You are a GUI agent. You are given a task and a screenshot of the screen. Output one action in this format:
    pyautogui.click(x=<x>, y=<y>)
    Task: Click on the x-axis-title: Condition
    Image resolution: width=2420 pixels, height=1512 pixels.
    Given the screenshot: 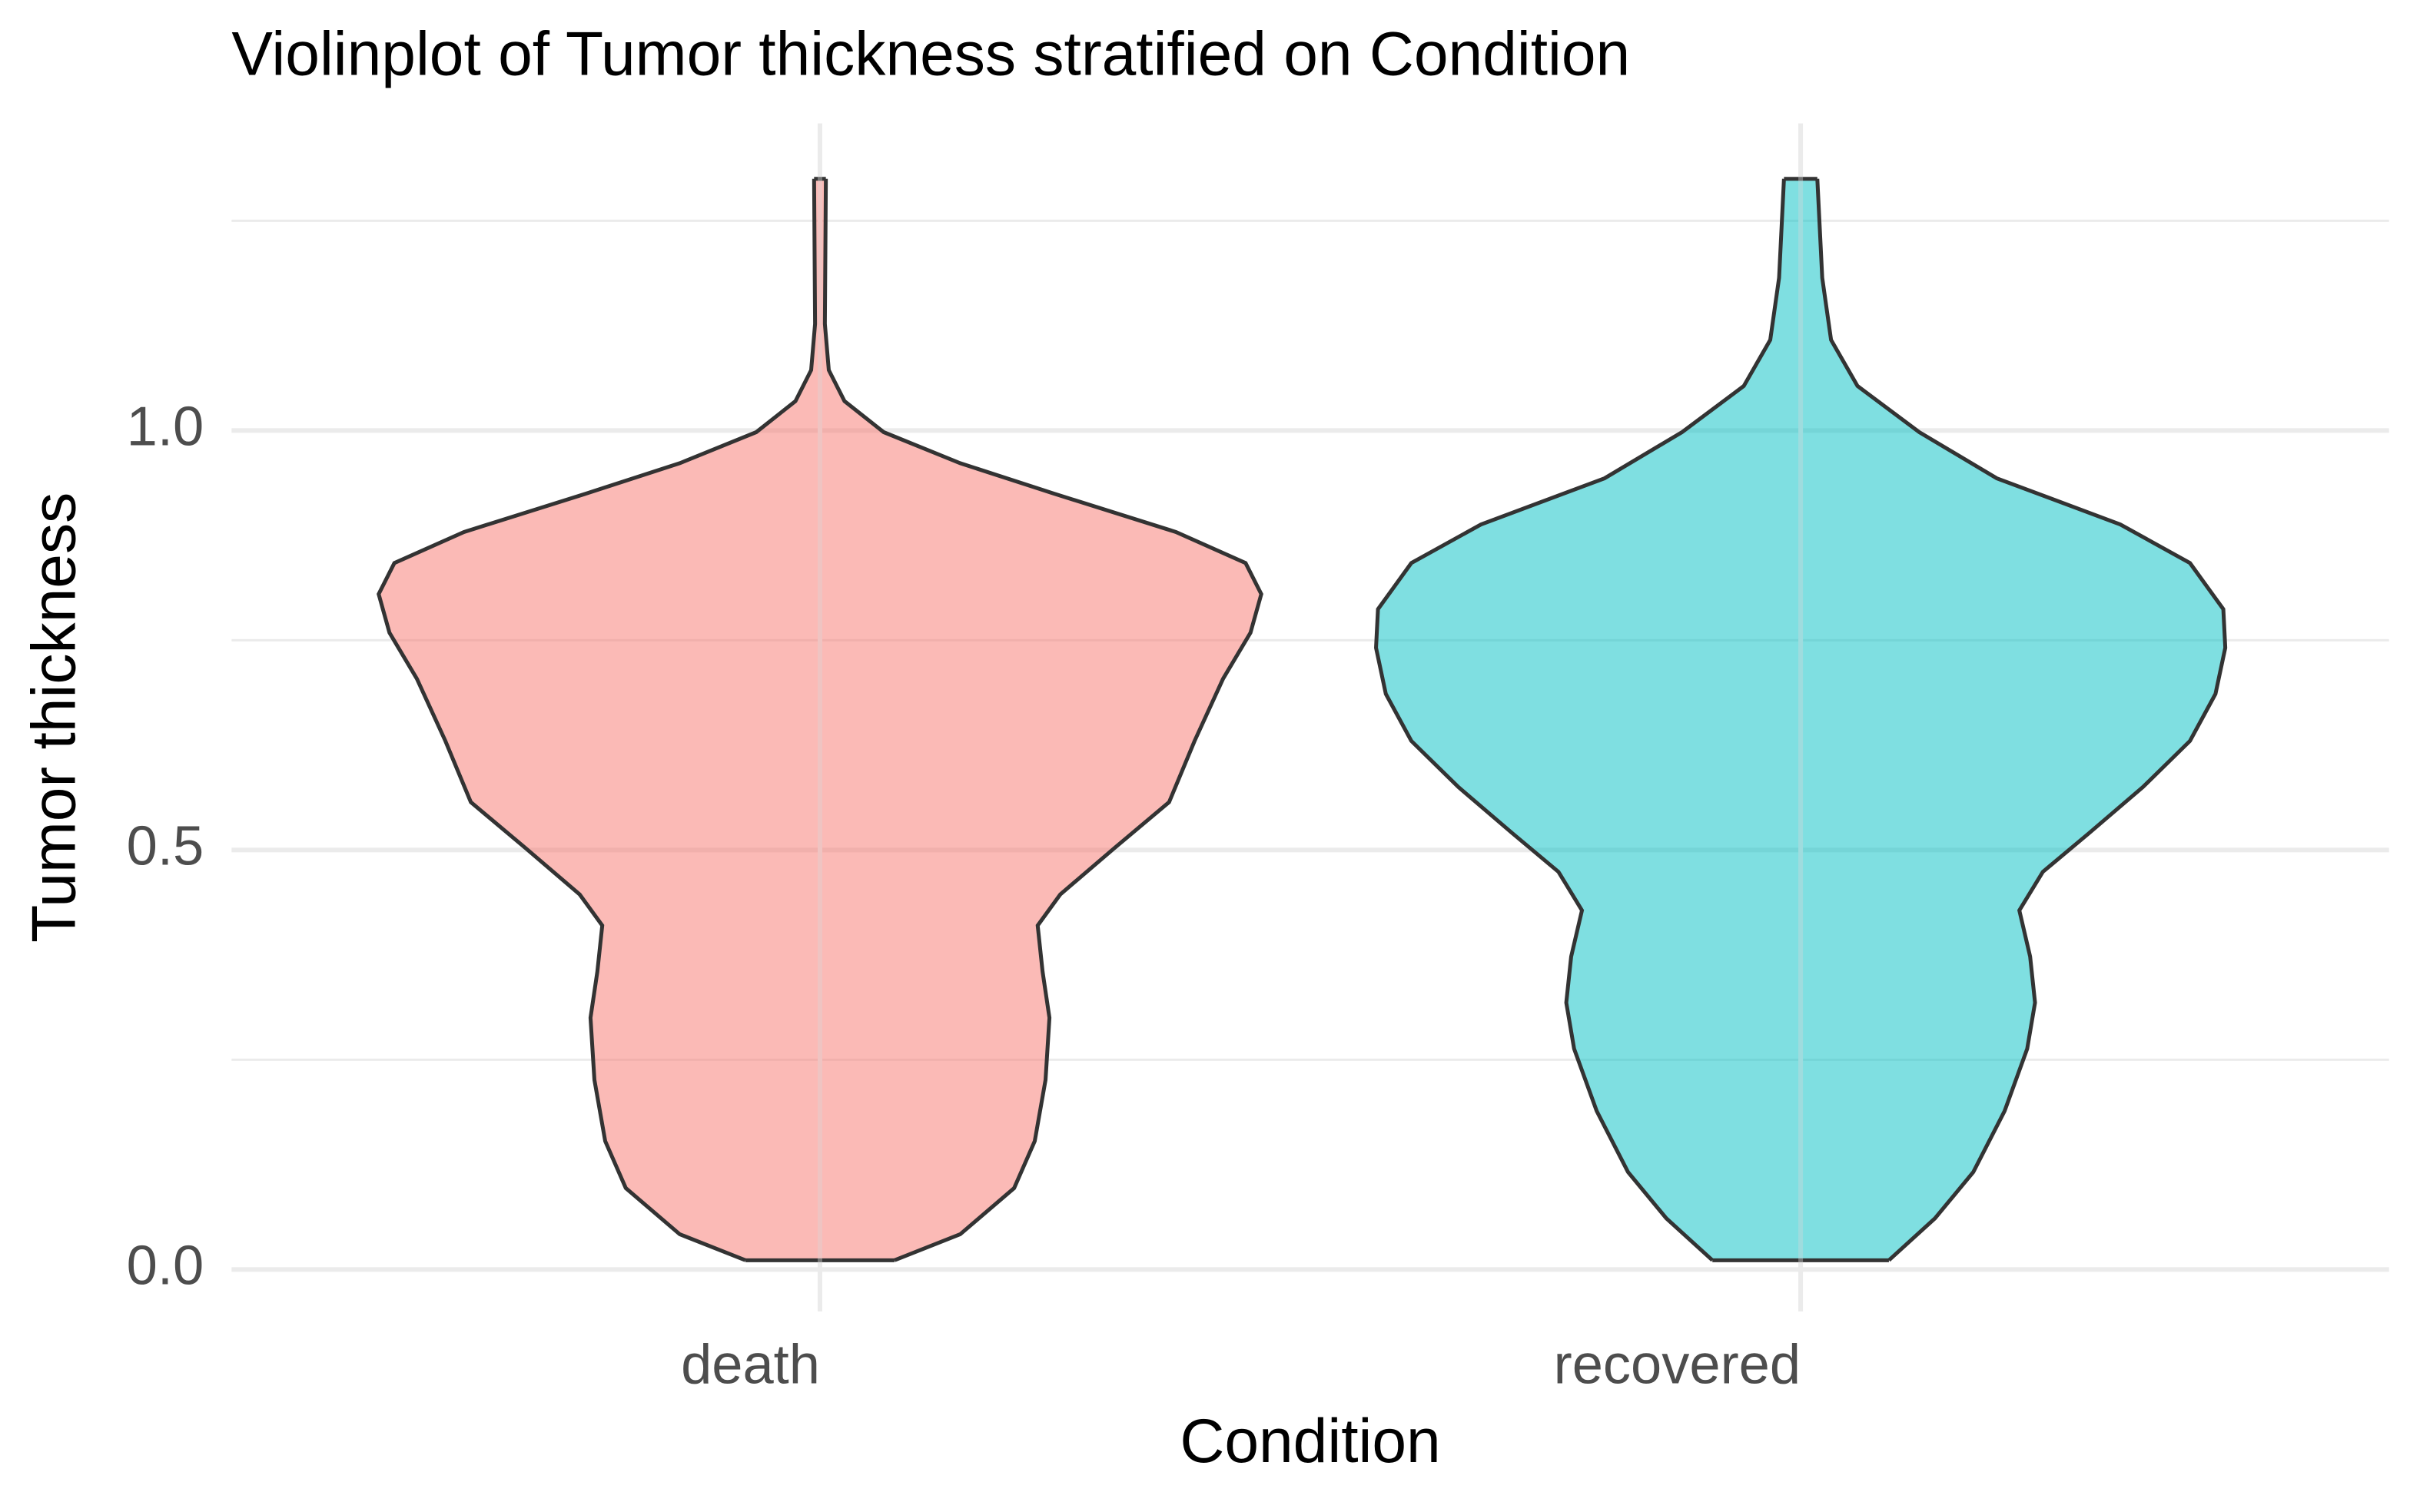 What is the action you would take?
    pyautogui.click(x=1310, y=1441)
    